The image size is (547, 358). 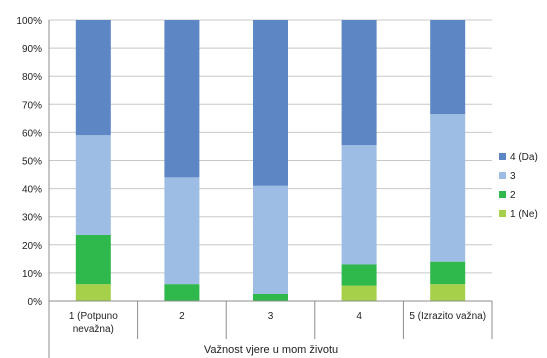 I want to click on y-axis: 0% 10% 20% 30% 40% 50% 60% 70% 80% 90% 100%, so click(x=33, y=162).